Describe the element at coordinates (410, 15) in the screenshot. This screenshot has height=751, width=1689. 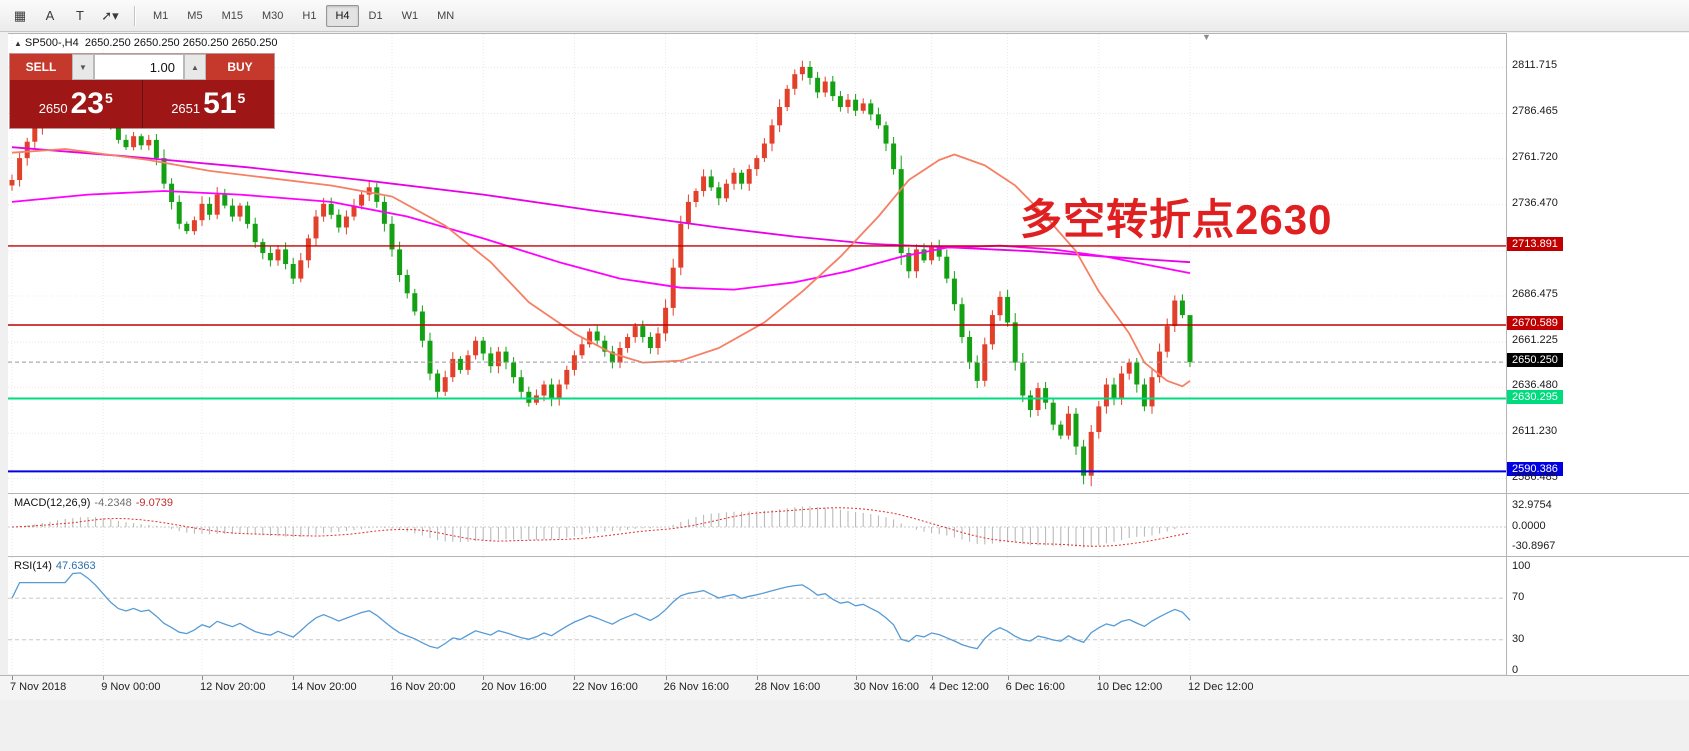
I see `timeframe-button-w1: W1` at that location.